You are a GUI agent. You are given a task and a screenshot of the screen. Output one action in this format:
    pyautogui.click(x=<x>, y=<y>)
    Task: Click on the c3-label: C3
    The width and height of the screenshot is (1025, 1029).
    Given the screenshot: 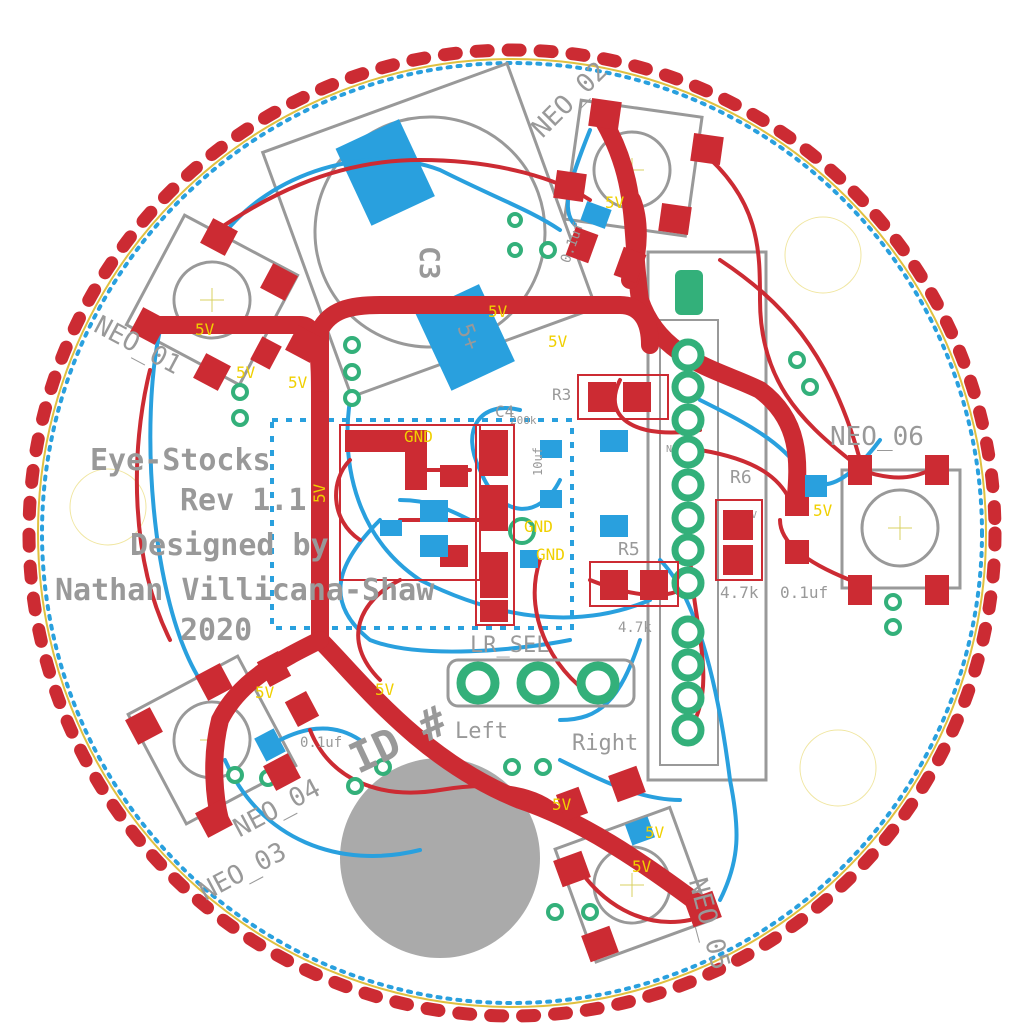 What is the action you would take?
    pyautogui.click(x=429, y=263)
    